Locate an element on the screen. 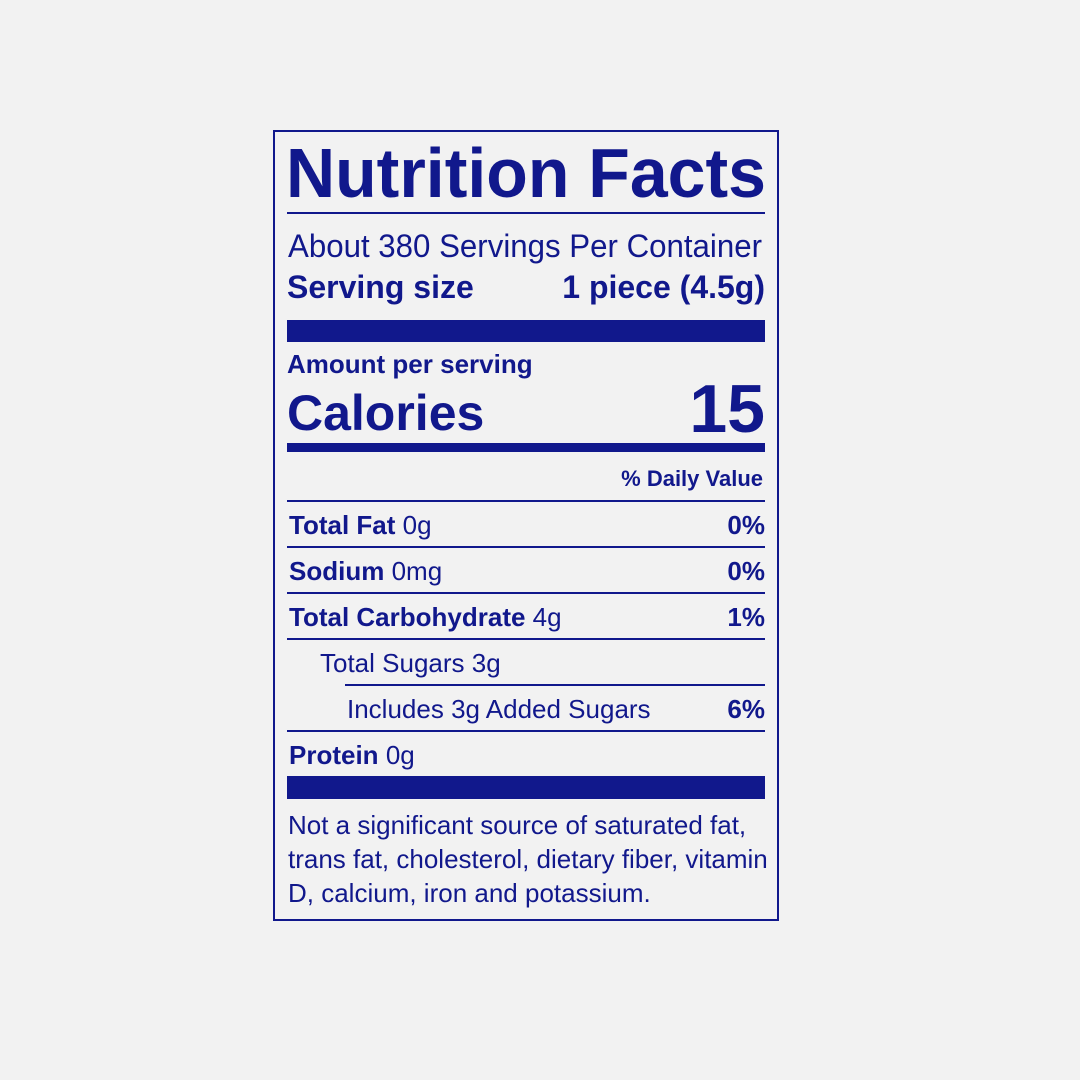 Image resolution: width=1080 pixels, height=1080 pixels. medium-bar is located at coordinates (526, 447).